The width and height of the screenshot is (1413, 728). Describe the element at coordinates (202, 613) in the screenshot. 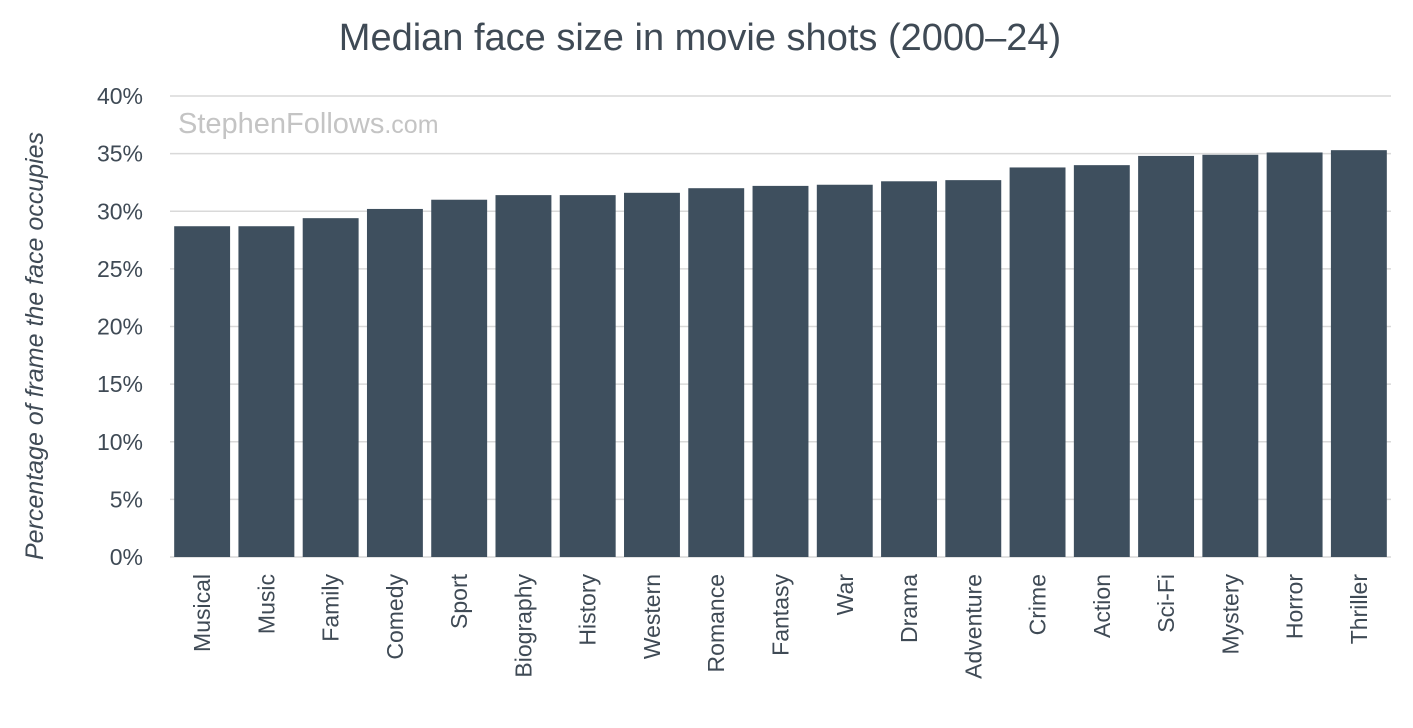

I see `x-tick-label: Musical` at that location.